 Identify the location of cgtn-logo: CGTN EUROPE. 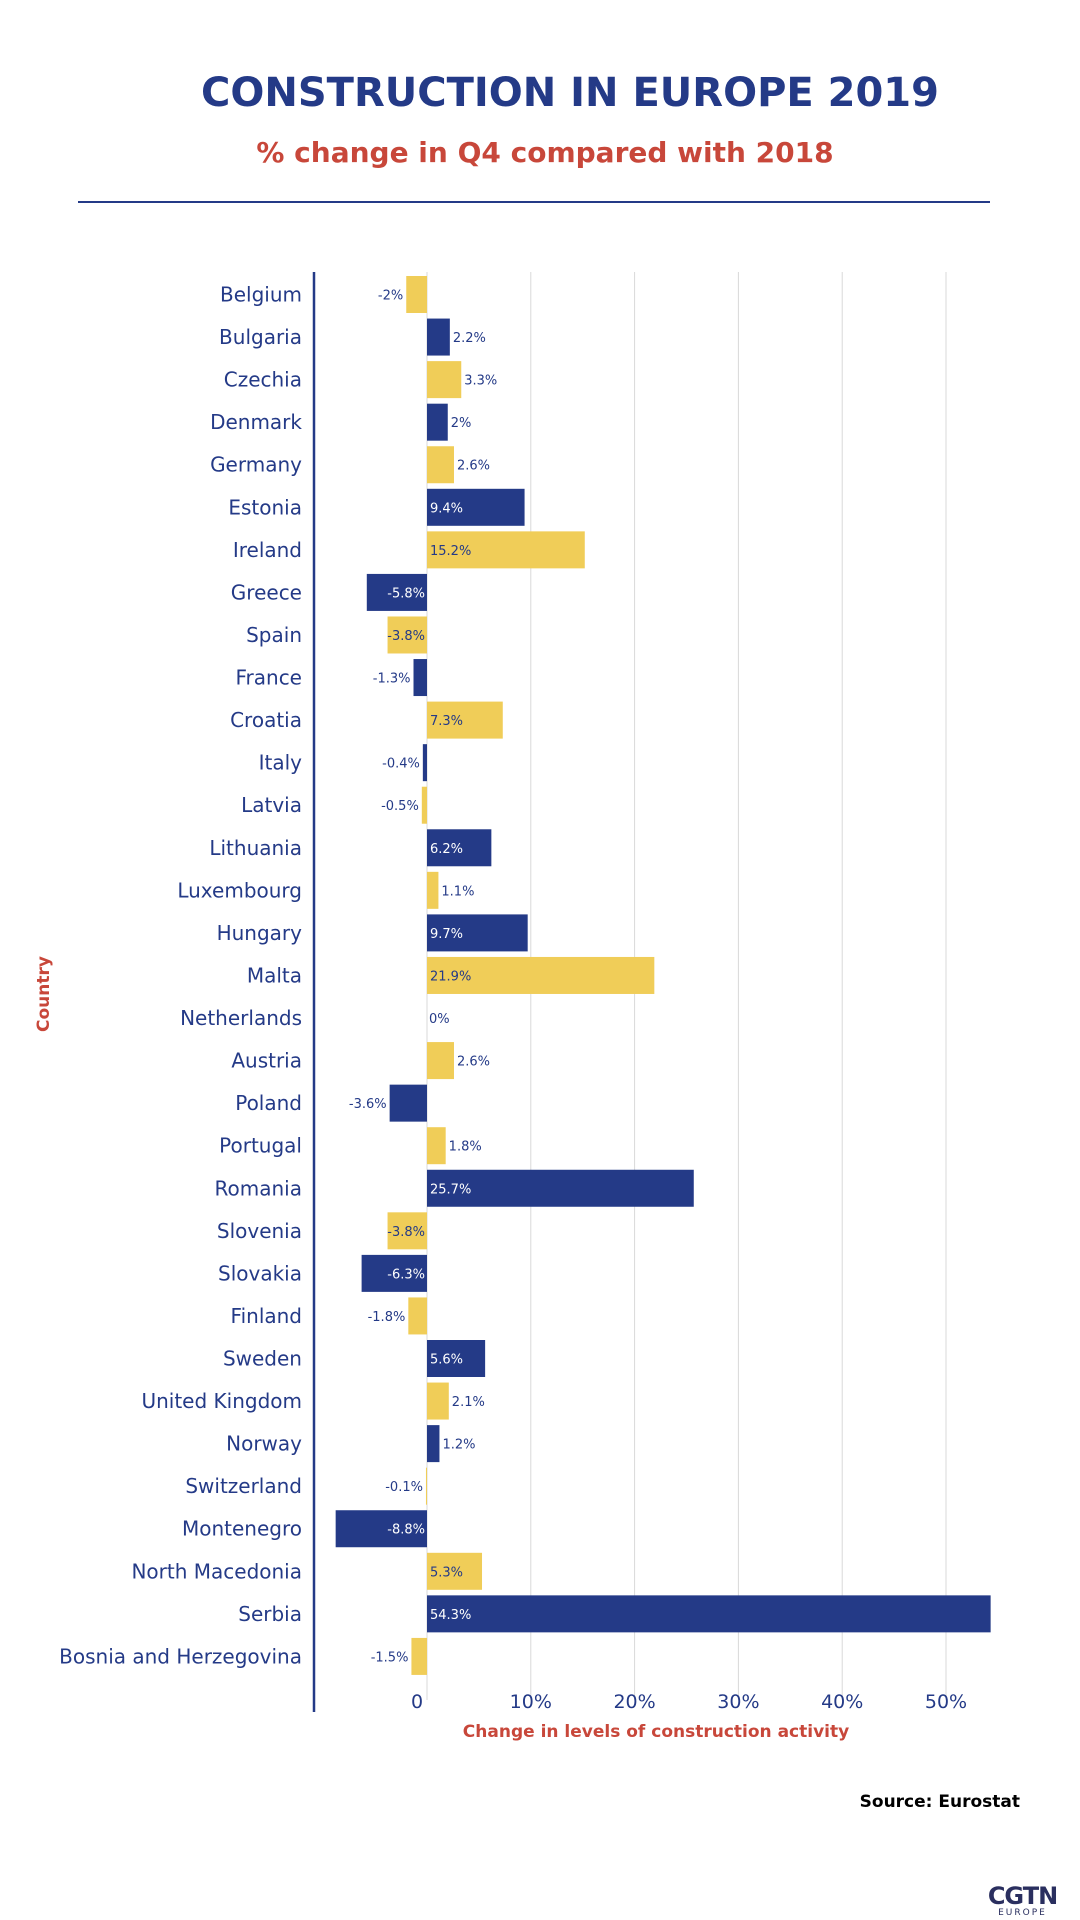
(1022, 1901).